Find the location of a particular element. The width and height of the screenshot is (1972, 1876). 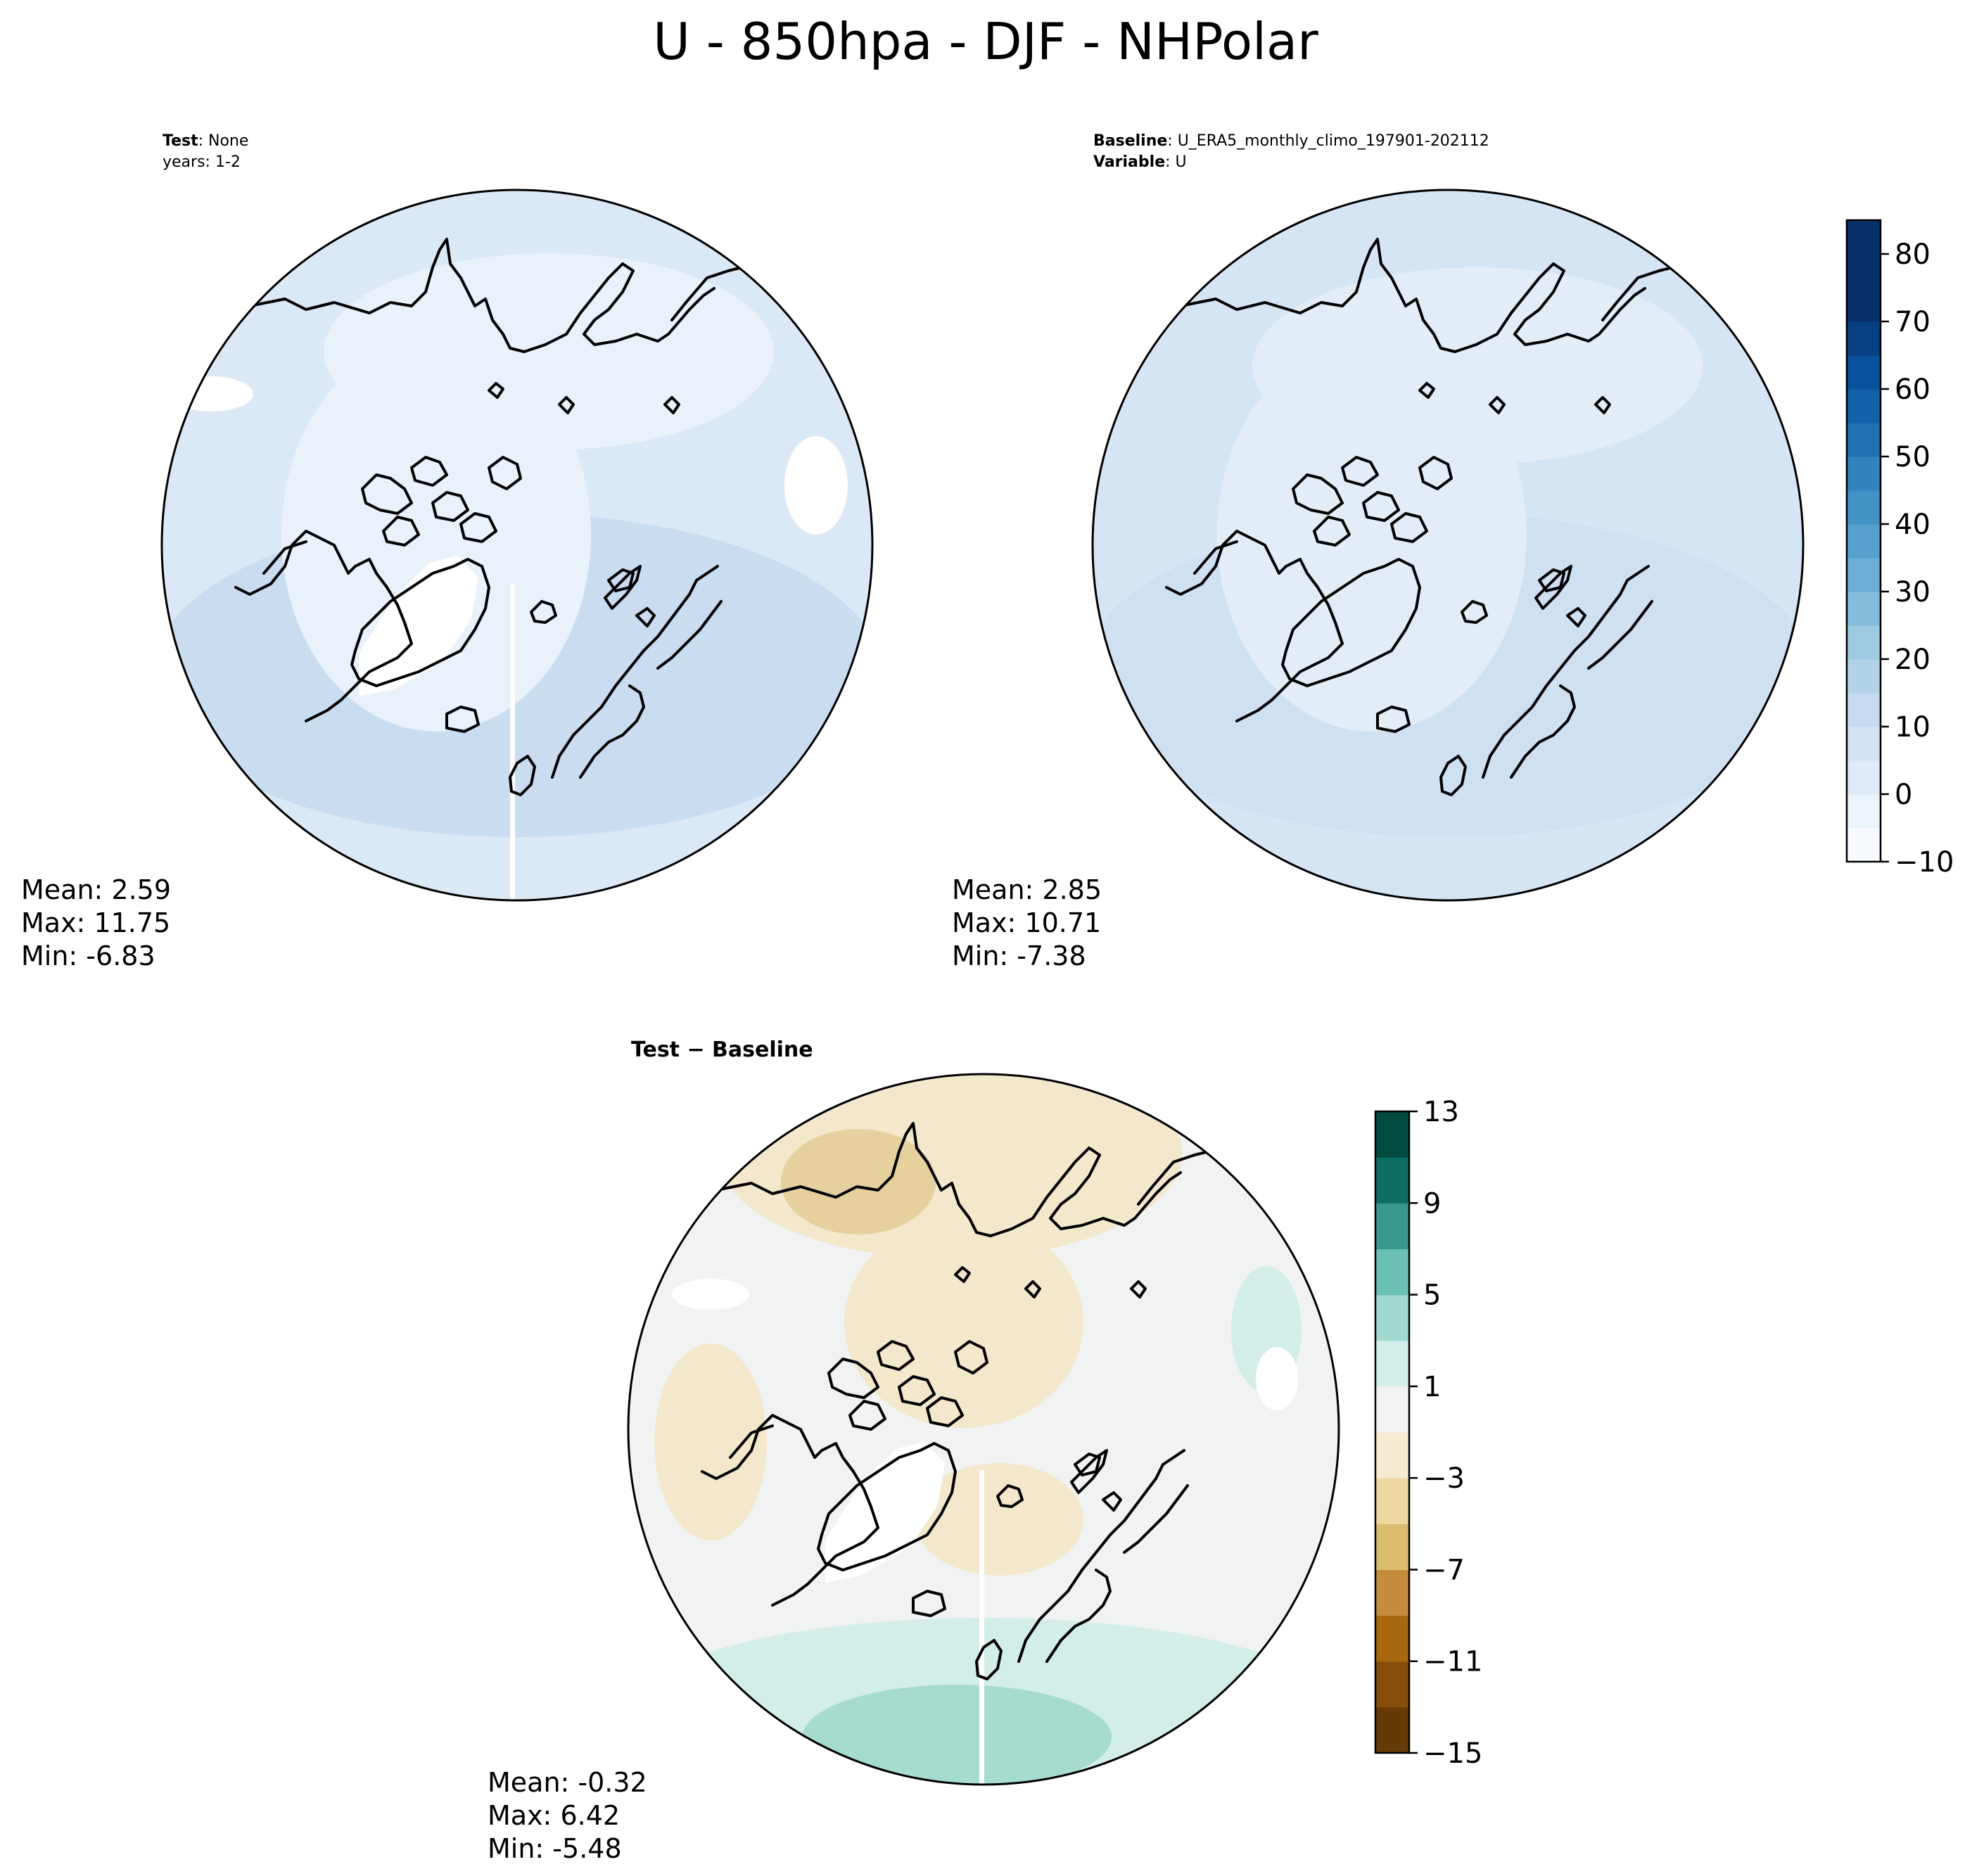

panel-test-max: Max: 11.75 is located at coordinates (96, 922).